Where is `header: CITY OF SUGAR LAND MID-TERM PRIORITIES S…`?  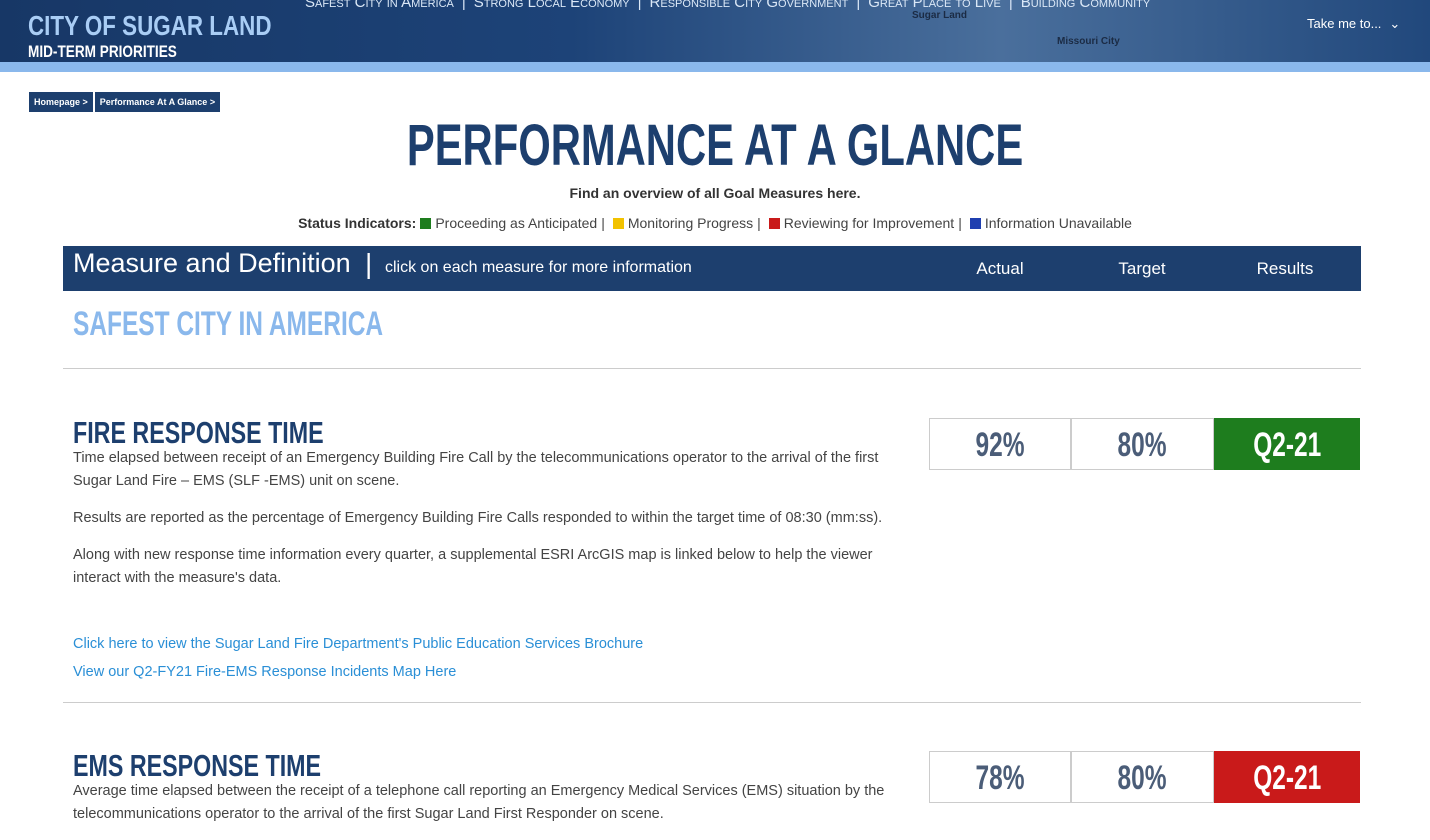
header: CITY OF SUGAR LAND MID-TERM PRIORITIES S… is located at coordinates (715, 31).